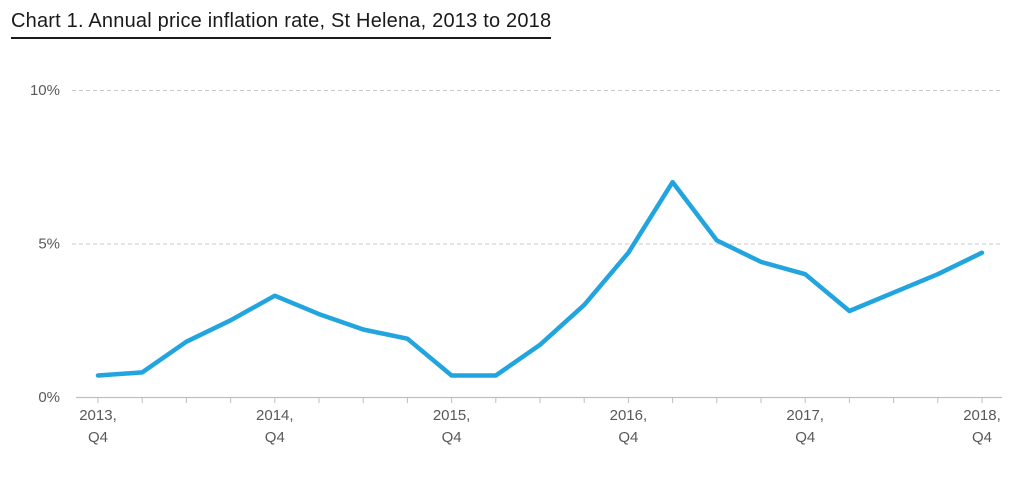  I want to click on x-tick-label-year: 2016,, so click(629, 415).